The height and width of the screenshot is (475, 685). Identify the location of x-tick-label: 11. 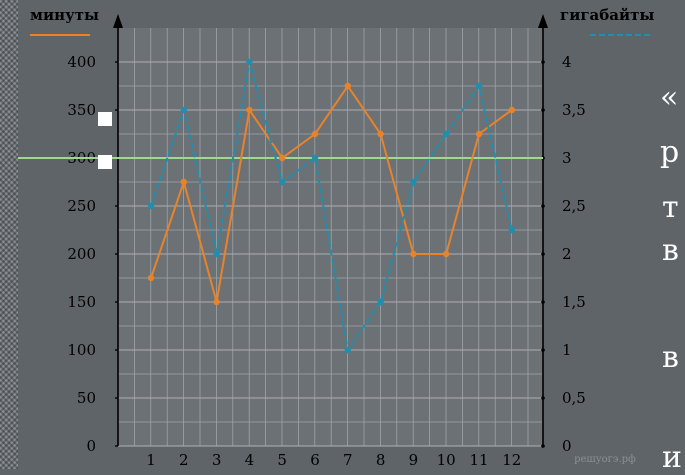
(478, 460).